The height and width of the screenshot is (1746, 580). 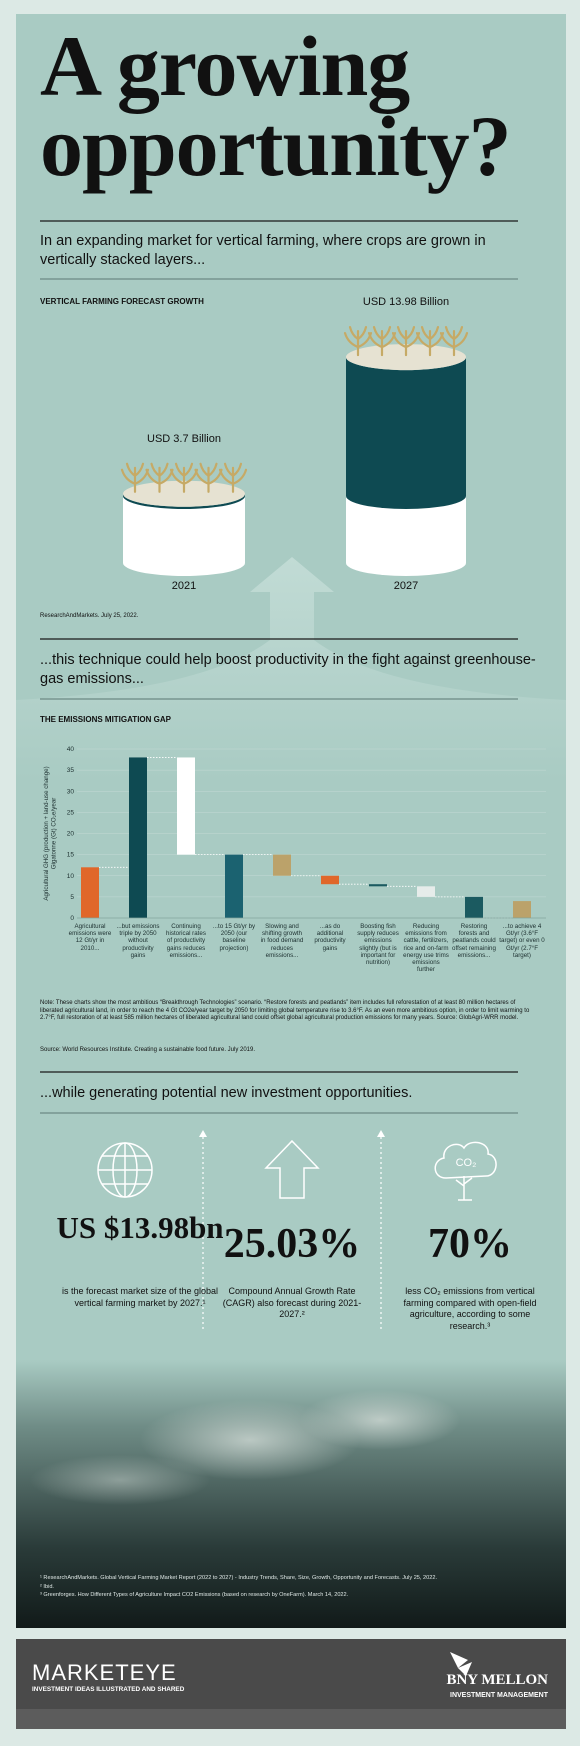 What do you see at coordinates (104, 1672) in the screenshot?
I see `brand: MARKETEYE` at bounding box center [104, 1672].